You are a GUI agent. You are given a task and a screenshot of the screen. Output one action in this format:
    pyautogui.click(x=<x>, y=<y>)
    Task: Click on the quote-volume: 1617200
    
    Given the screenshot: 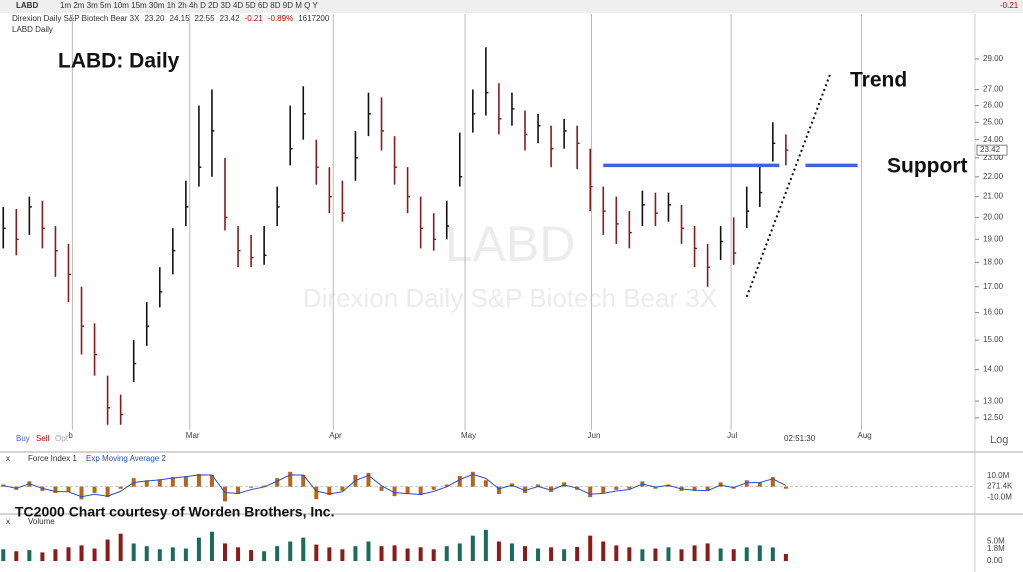 What is the action you would take?
    pyautogui.click(x=314, y=18)
    